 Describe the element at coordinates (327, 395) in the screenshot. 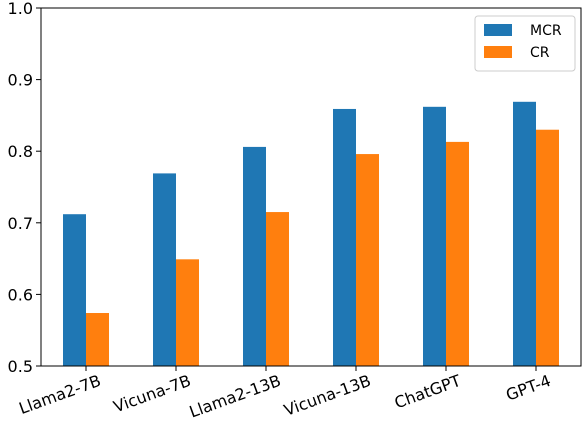

I see `x-tick-label: Vicuna-13B` at that location.